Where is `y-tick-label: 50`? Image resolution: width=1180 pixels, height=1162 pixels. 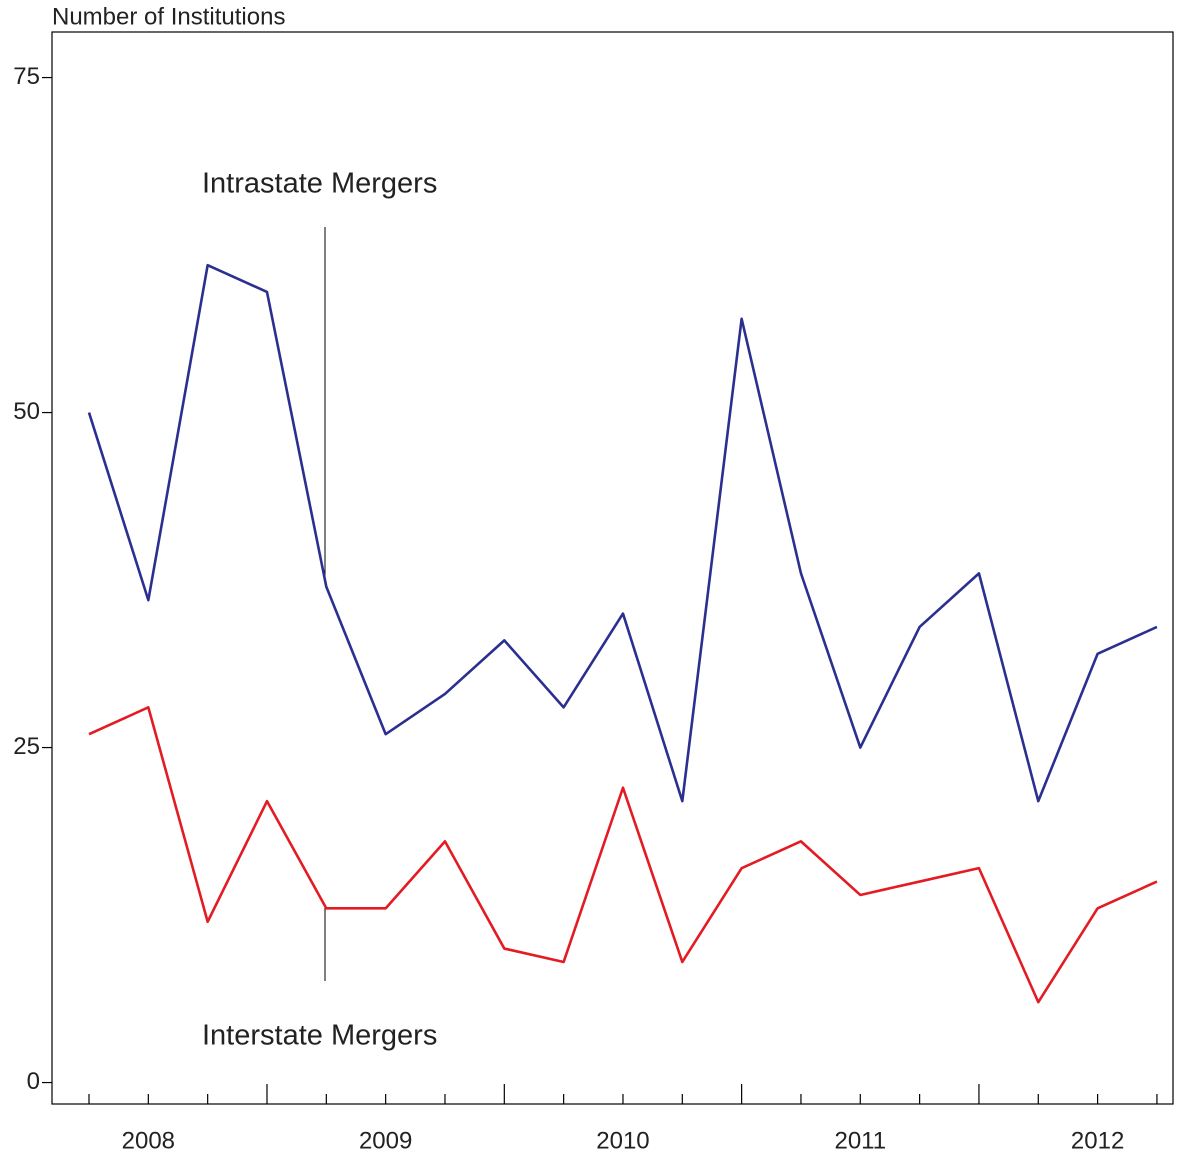 y-tick-label: 50 is located at coordinates (26, 411).